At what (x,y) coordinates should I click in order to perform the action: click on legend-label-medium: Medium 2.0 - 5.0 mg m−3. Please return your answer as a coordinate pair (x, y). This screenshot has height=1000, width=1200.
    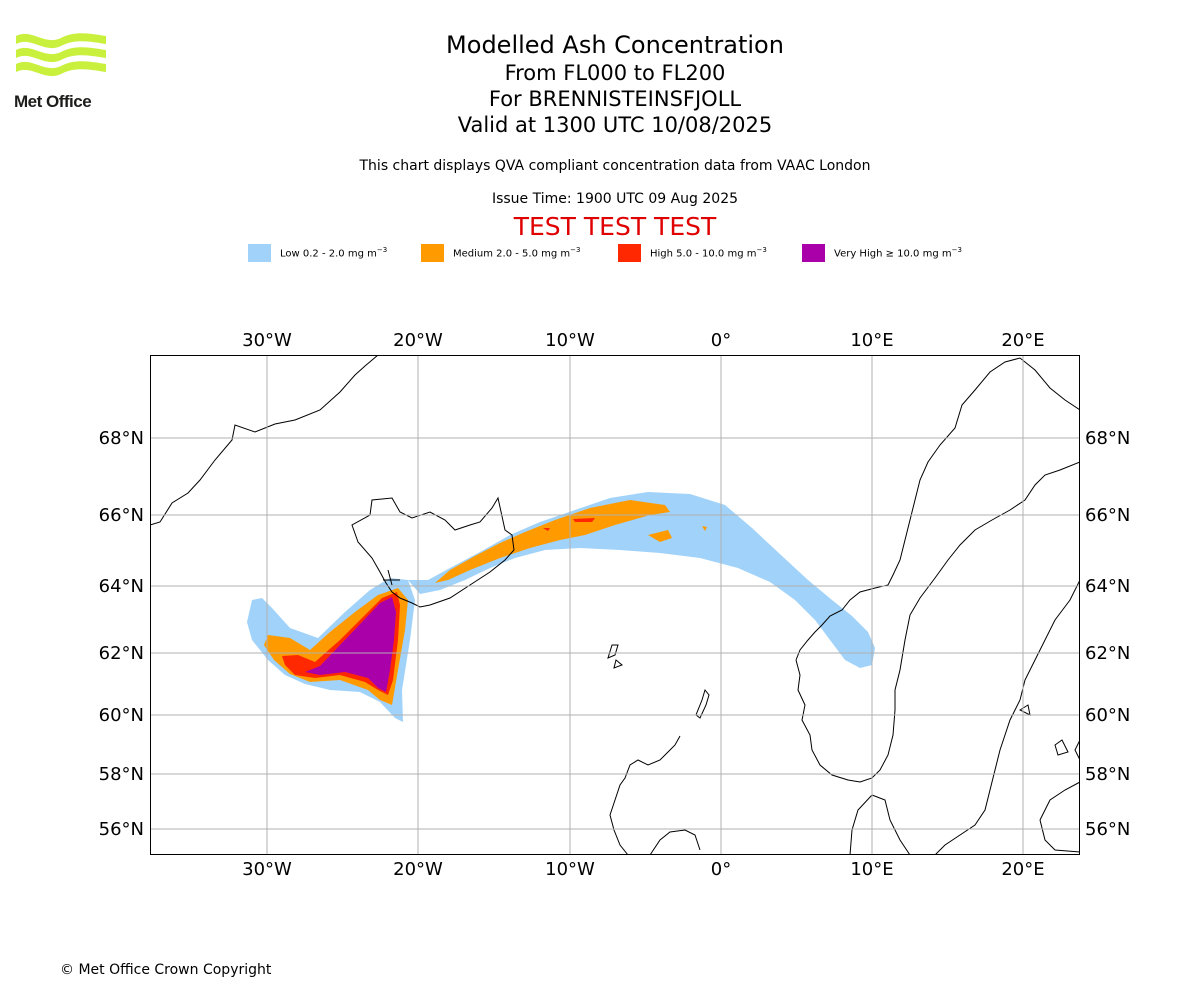
    Looking at the image, I should click on (517, 253).